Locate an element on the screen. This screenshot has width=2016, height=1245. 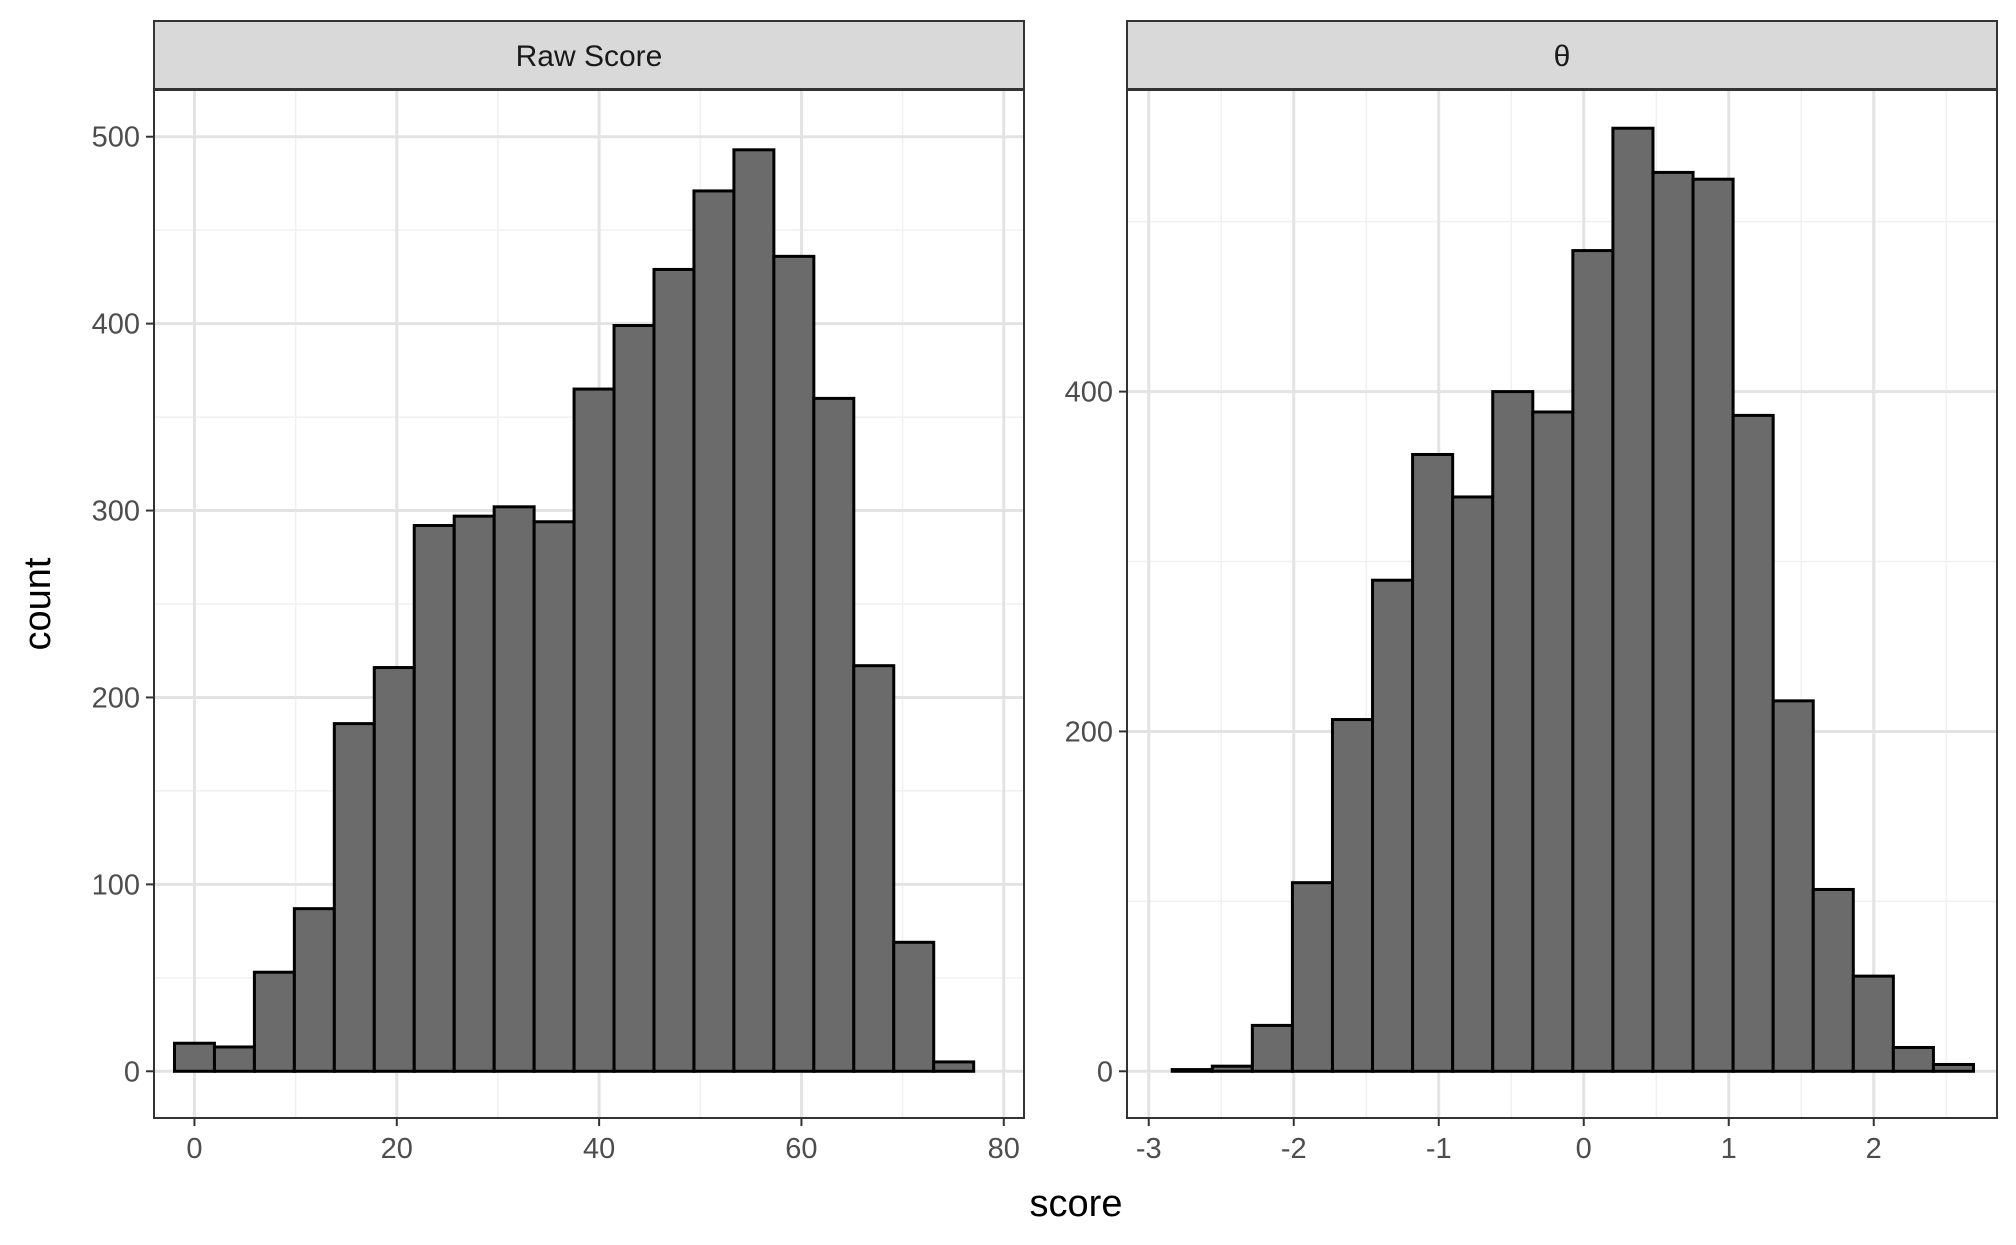
x-tick-label: 2 is located at coordinates (1874, 1149).